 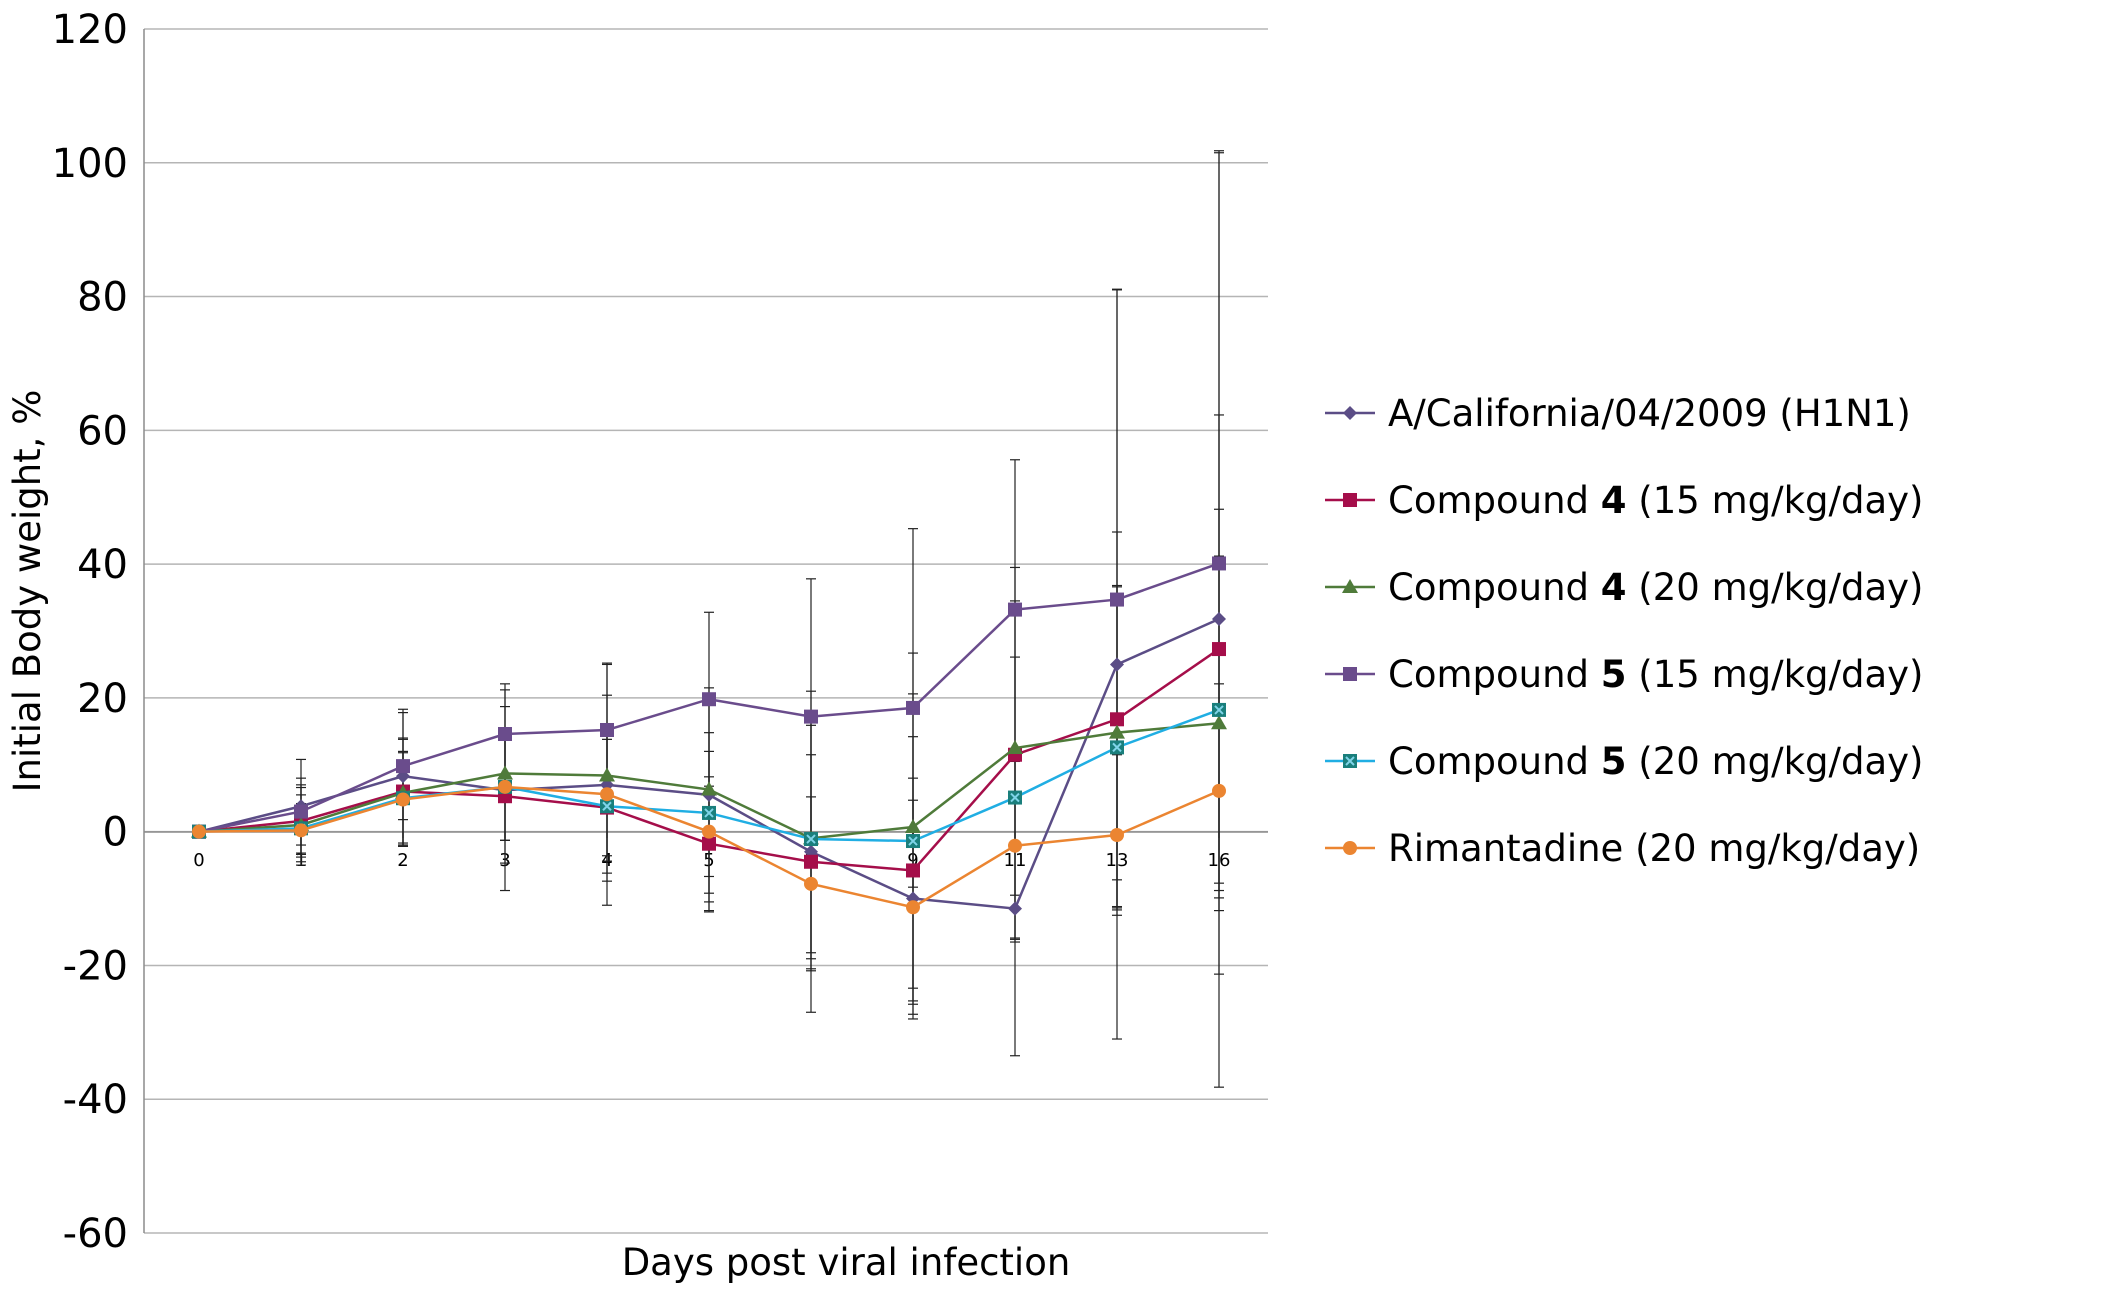 I want to click on series-lines, so click(x=709, y=736).